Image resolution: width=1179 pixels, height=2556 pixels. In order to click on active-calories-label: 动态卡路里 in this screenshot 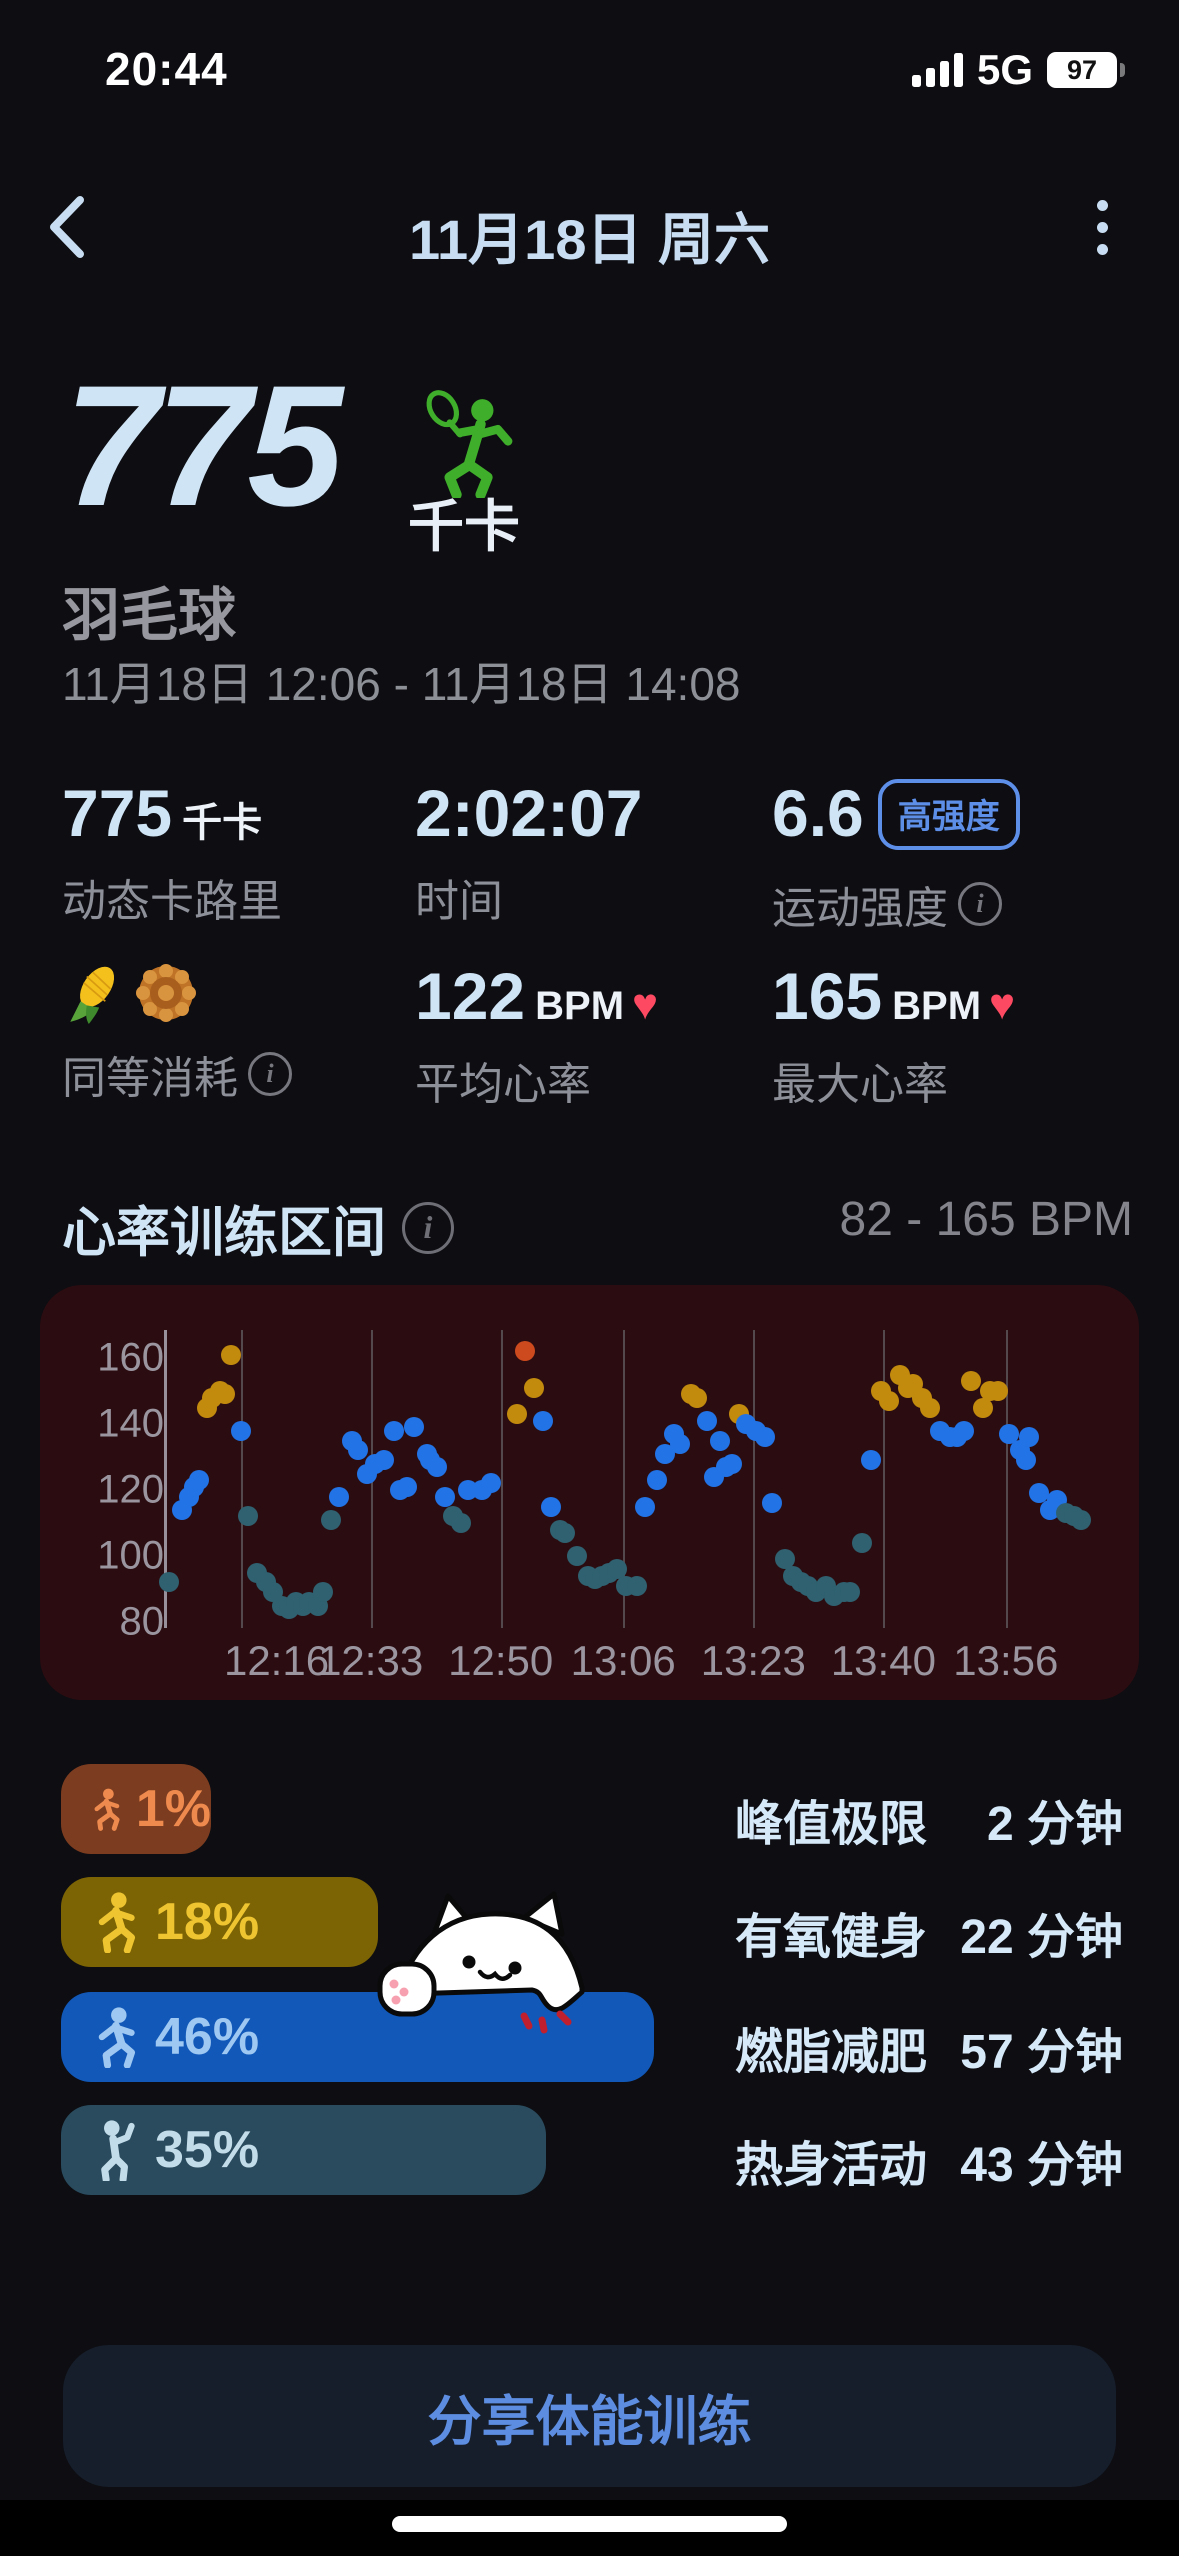, I will do `click(172, 901)`.